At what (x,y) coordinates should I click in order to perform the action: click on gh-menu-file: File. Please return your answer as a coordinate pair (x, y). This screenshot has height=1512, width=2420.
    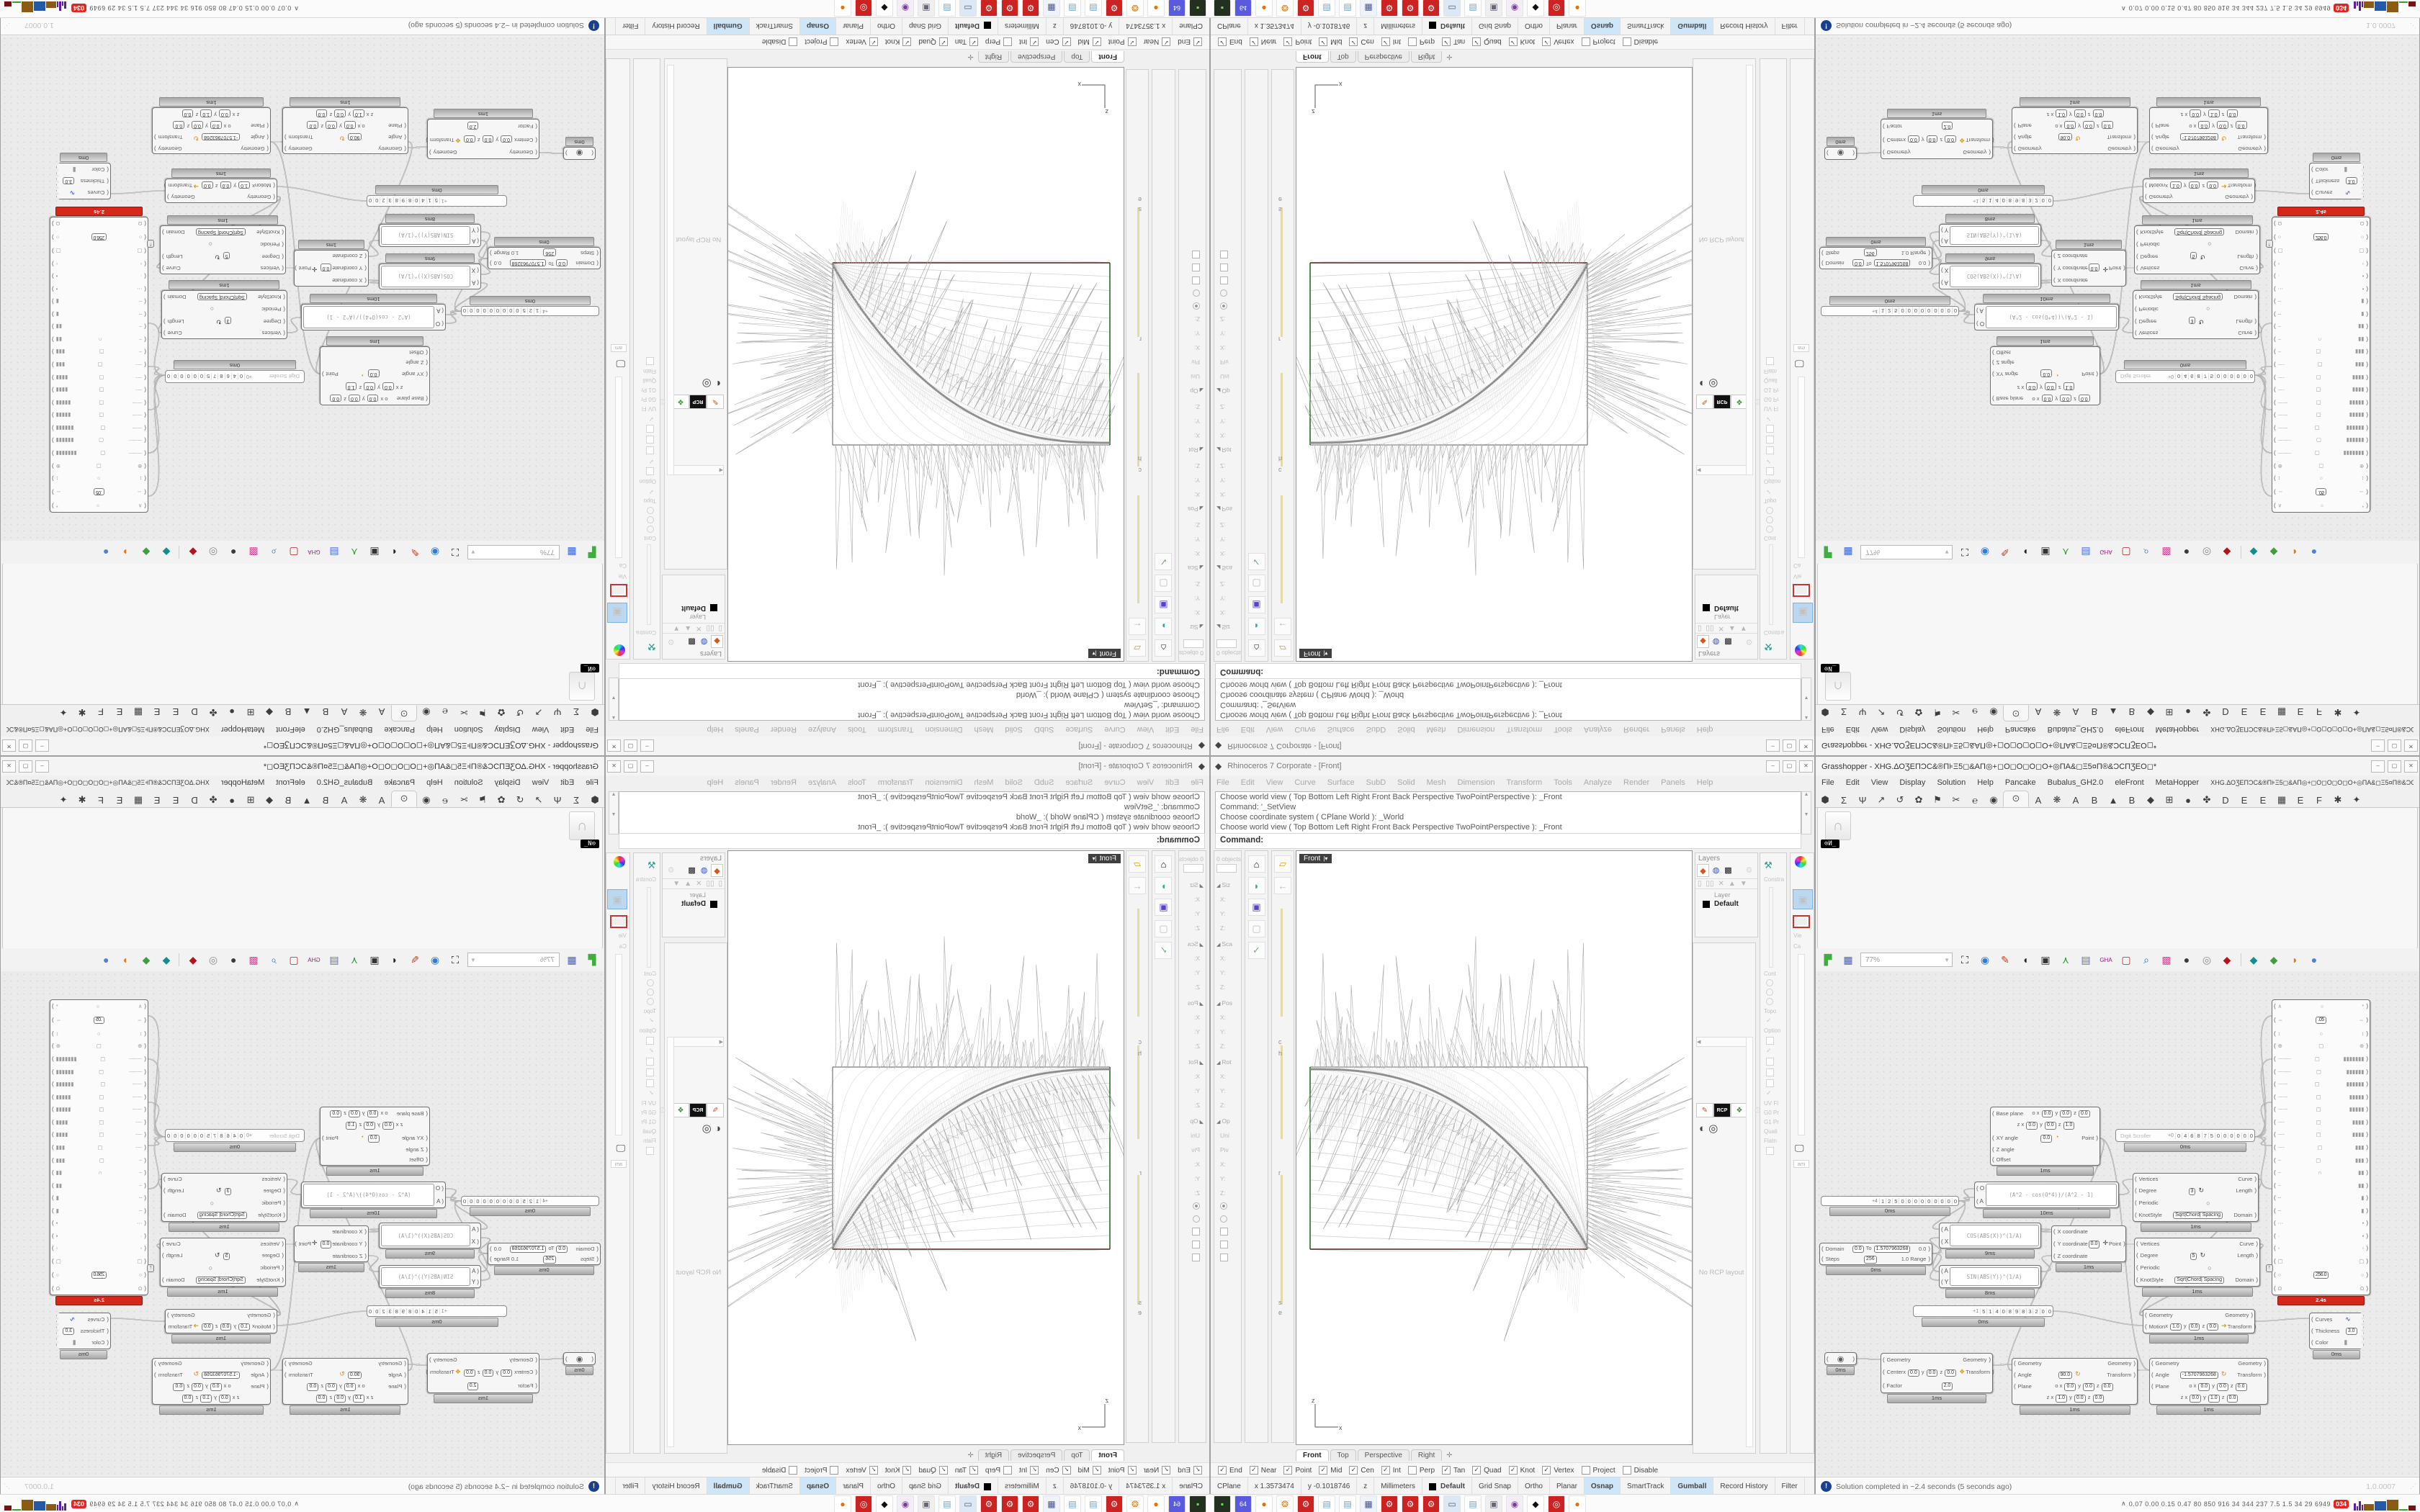
    Looking at the image, I should click on (1827, 729).